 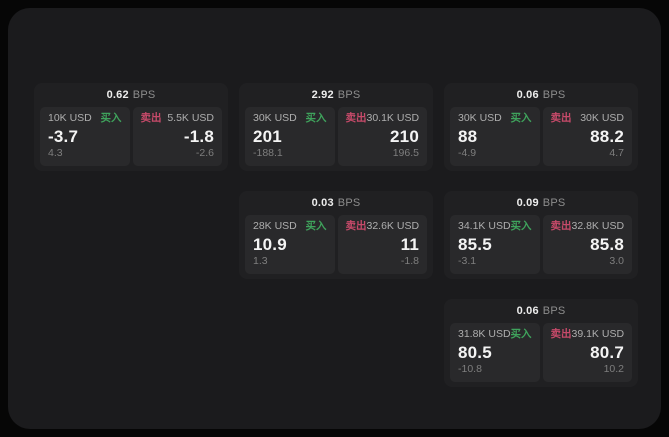 What do you see at coordinates (527, 203) in the screenshot?
I see `bps-value: 0.09` at bounding box center [527, 203].